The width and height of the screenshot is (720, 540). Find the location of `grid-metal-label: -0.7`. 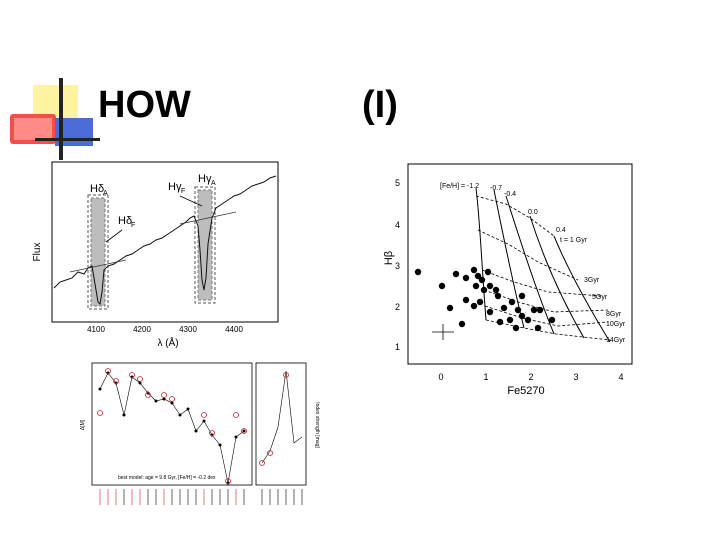

grid-metal-label: -0.7 is located at coordinates (496, 188).